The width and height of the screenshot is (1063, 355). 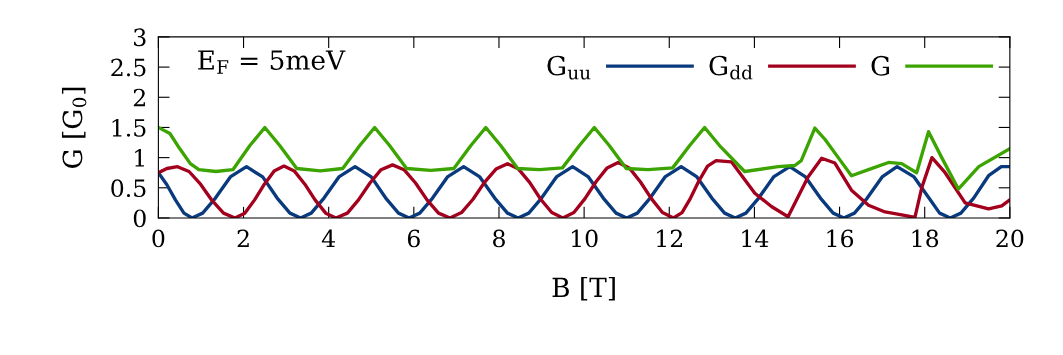 What do you see at coordinates (74, 127) in the screenshot?
I see `y-axis-title: G [G$_{0}$]` at bounding box center [74, 127].